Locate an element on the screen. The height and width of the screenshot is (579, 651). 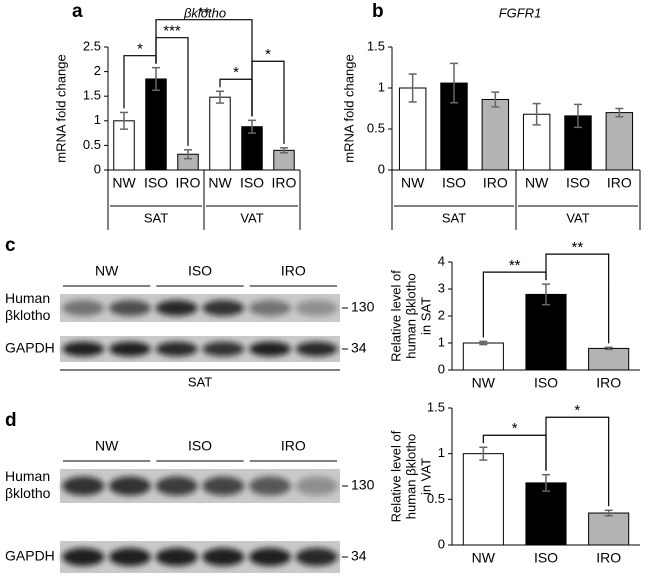
panel-label: b is located at coordinates (378, 11).